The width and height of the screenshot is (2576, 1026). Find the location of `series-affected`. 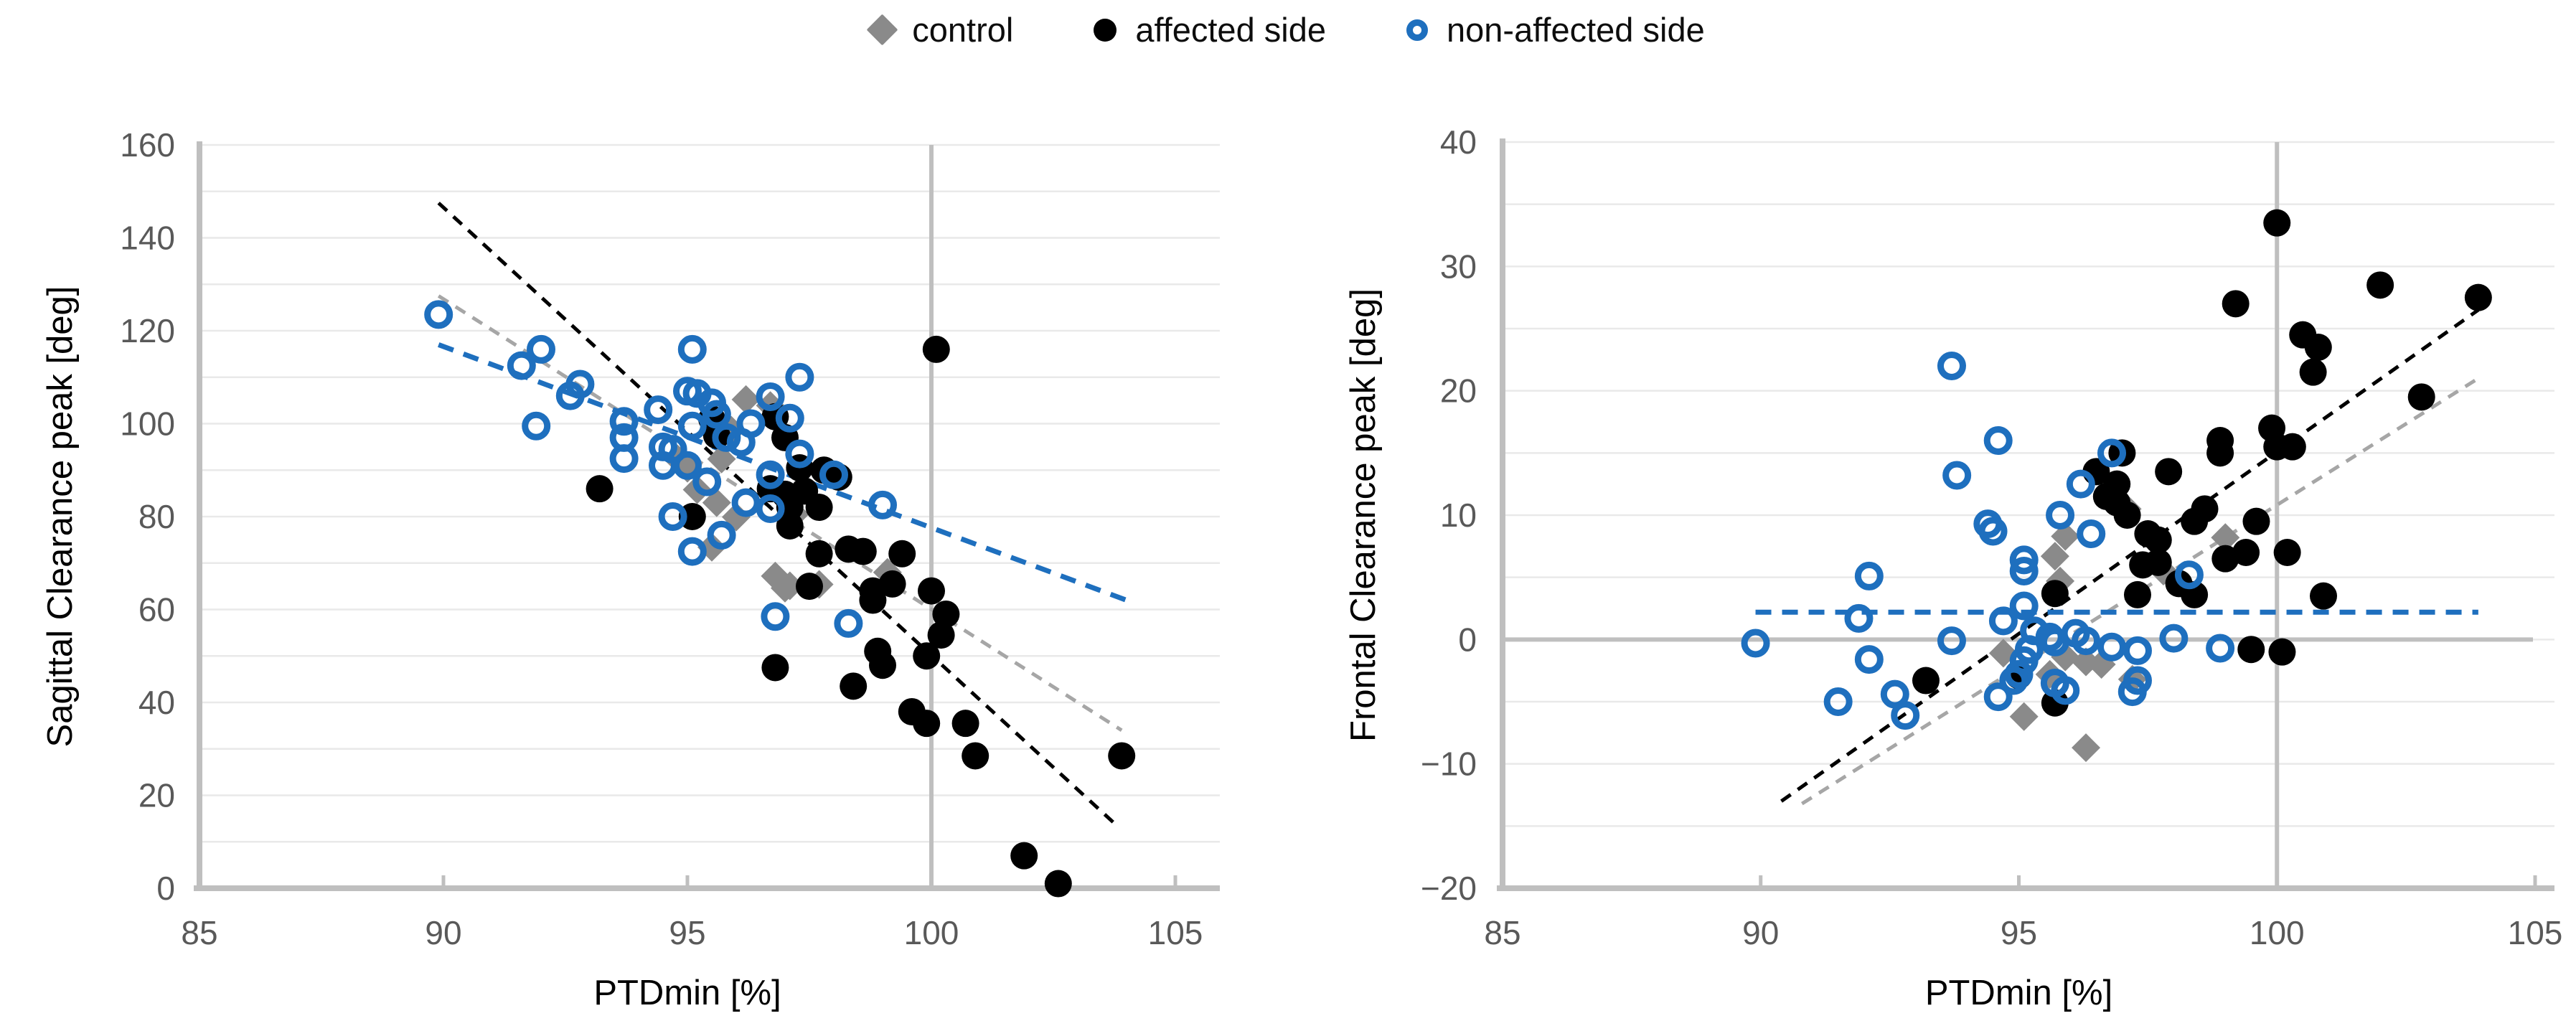

series-affected is located at coordinates (2202, 463).